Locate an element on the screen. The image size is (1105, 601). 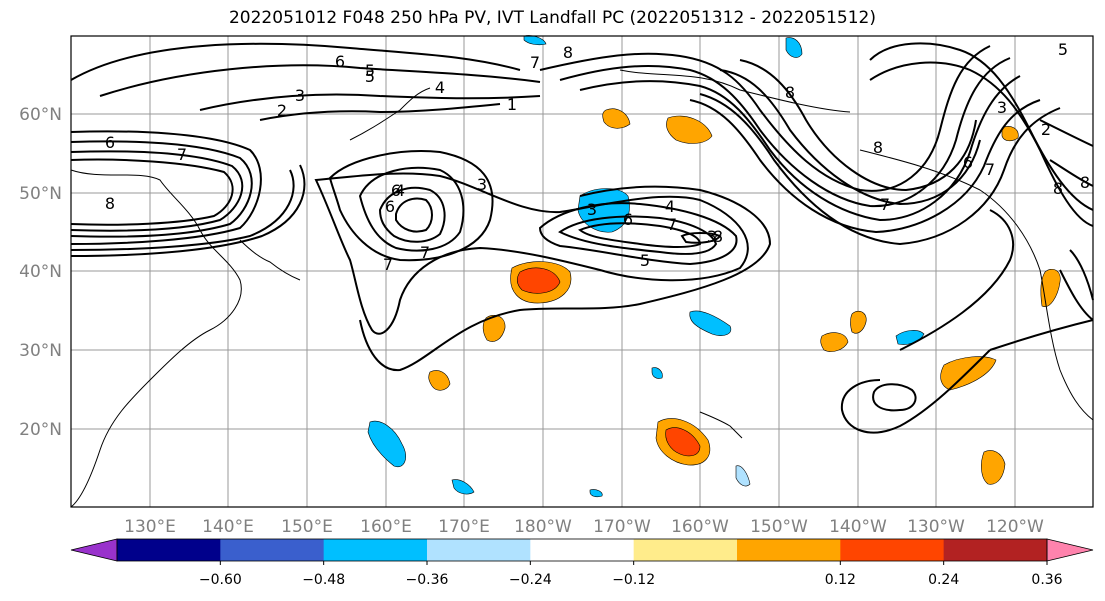
alaska-coast is located at coordinates (735, 91).